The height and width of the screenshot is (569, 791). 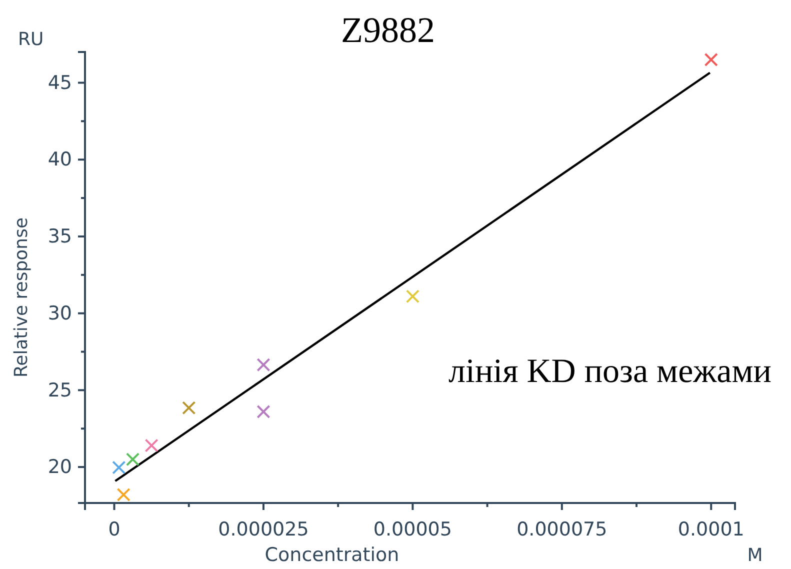 I want to click on y-tick-label: 35, so click(x=60, y=237).